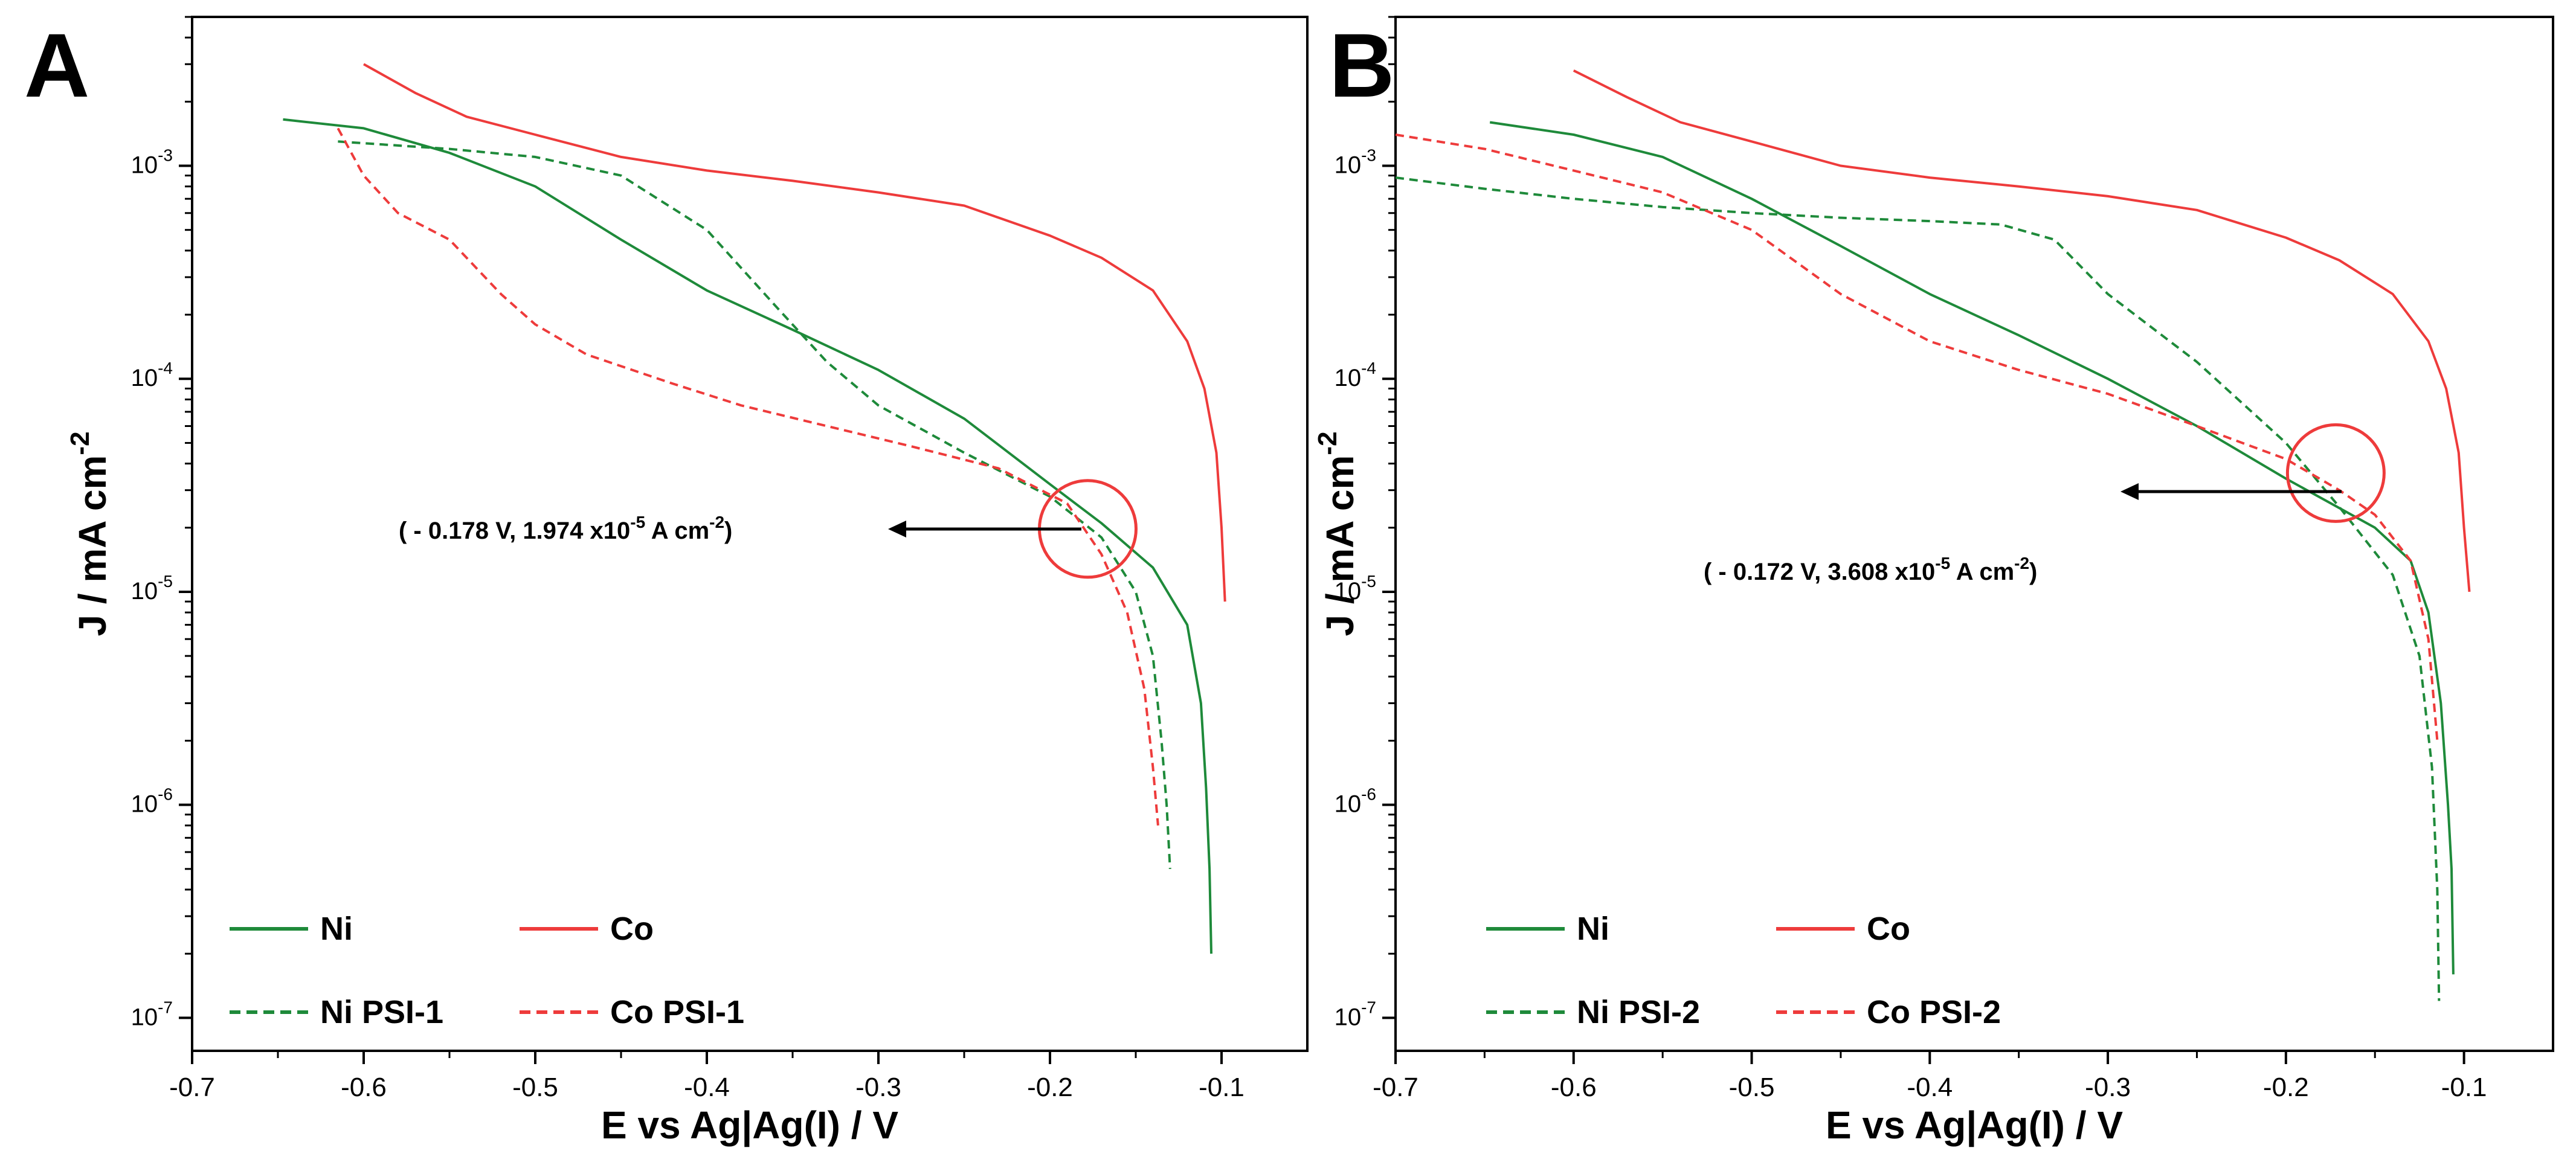  I want to click on panel-letter: B, so click(1362, 65).